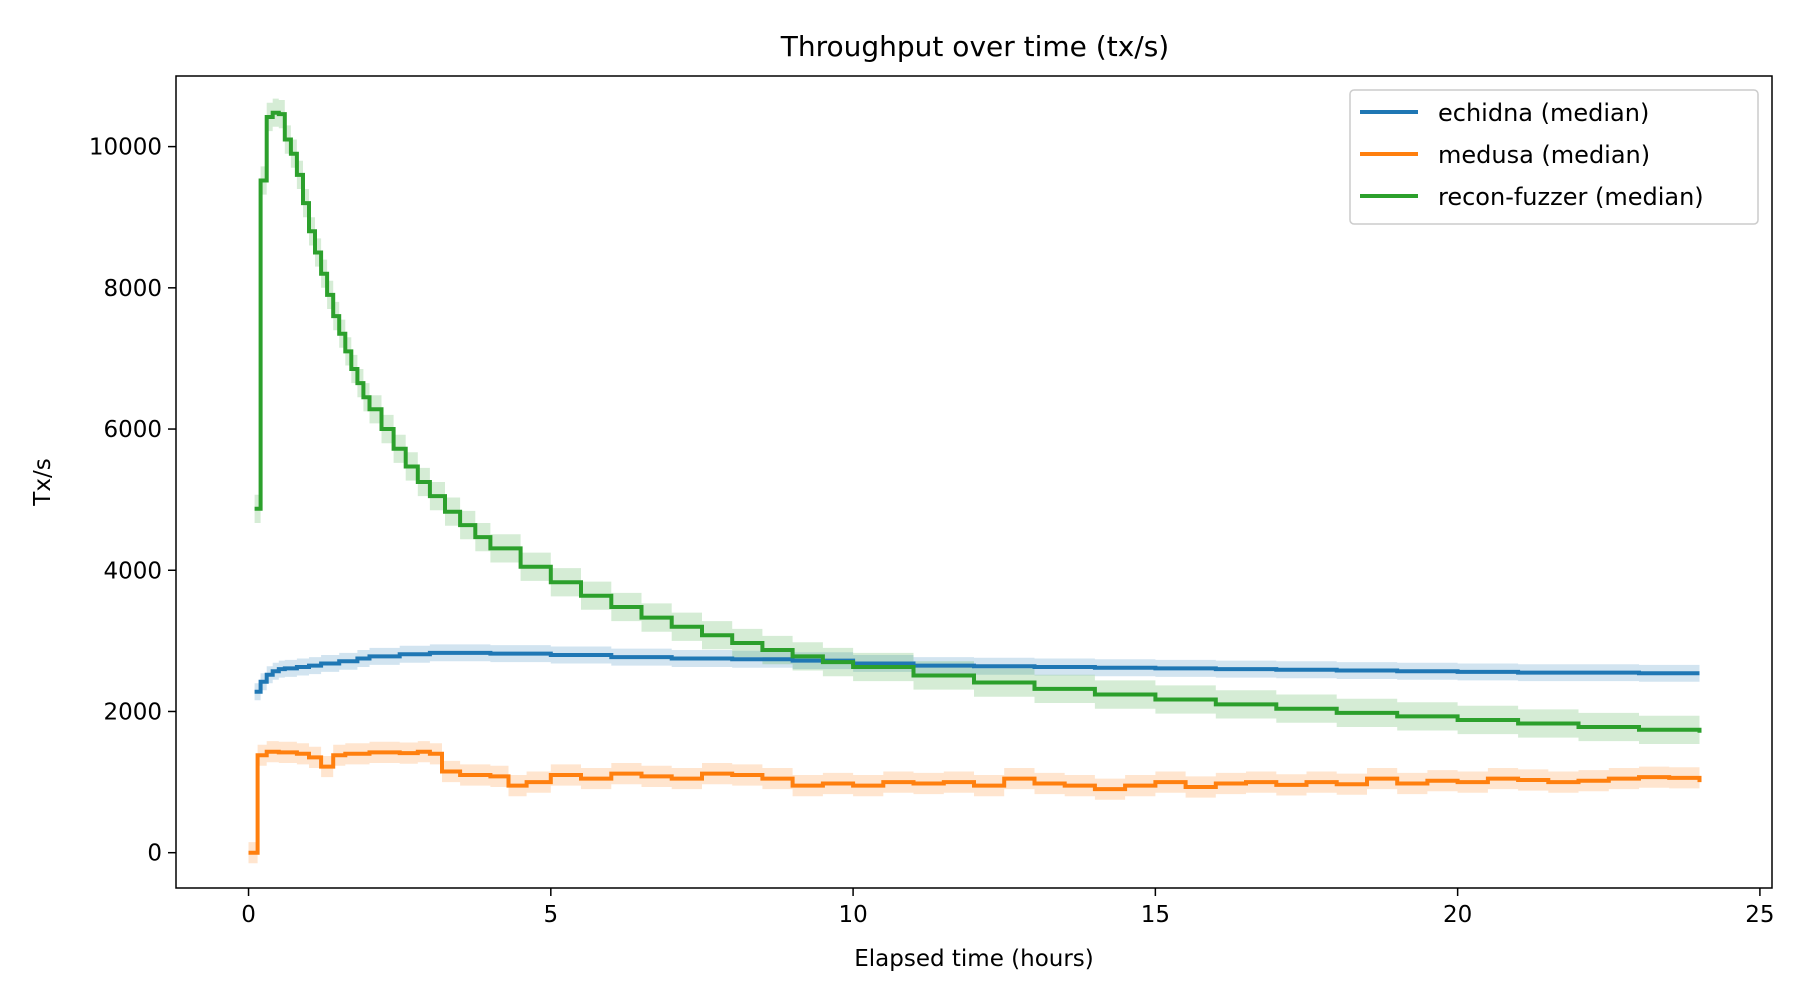  Describe the element at coordinates (1457, 915) in the screenshot. I see `x-tick-label: 20` at that location.